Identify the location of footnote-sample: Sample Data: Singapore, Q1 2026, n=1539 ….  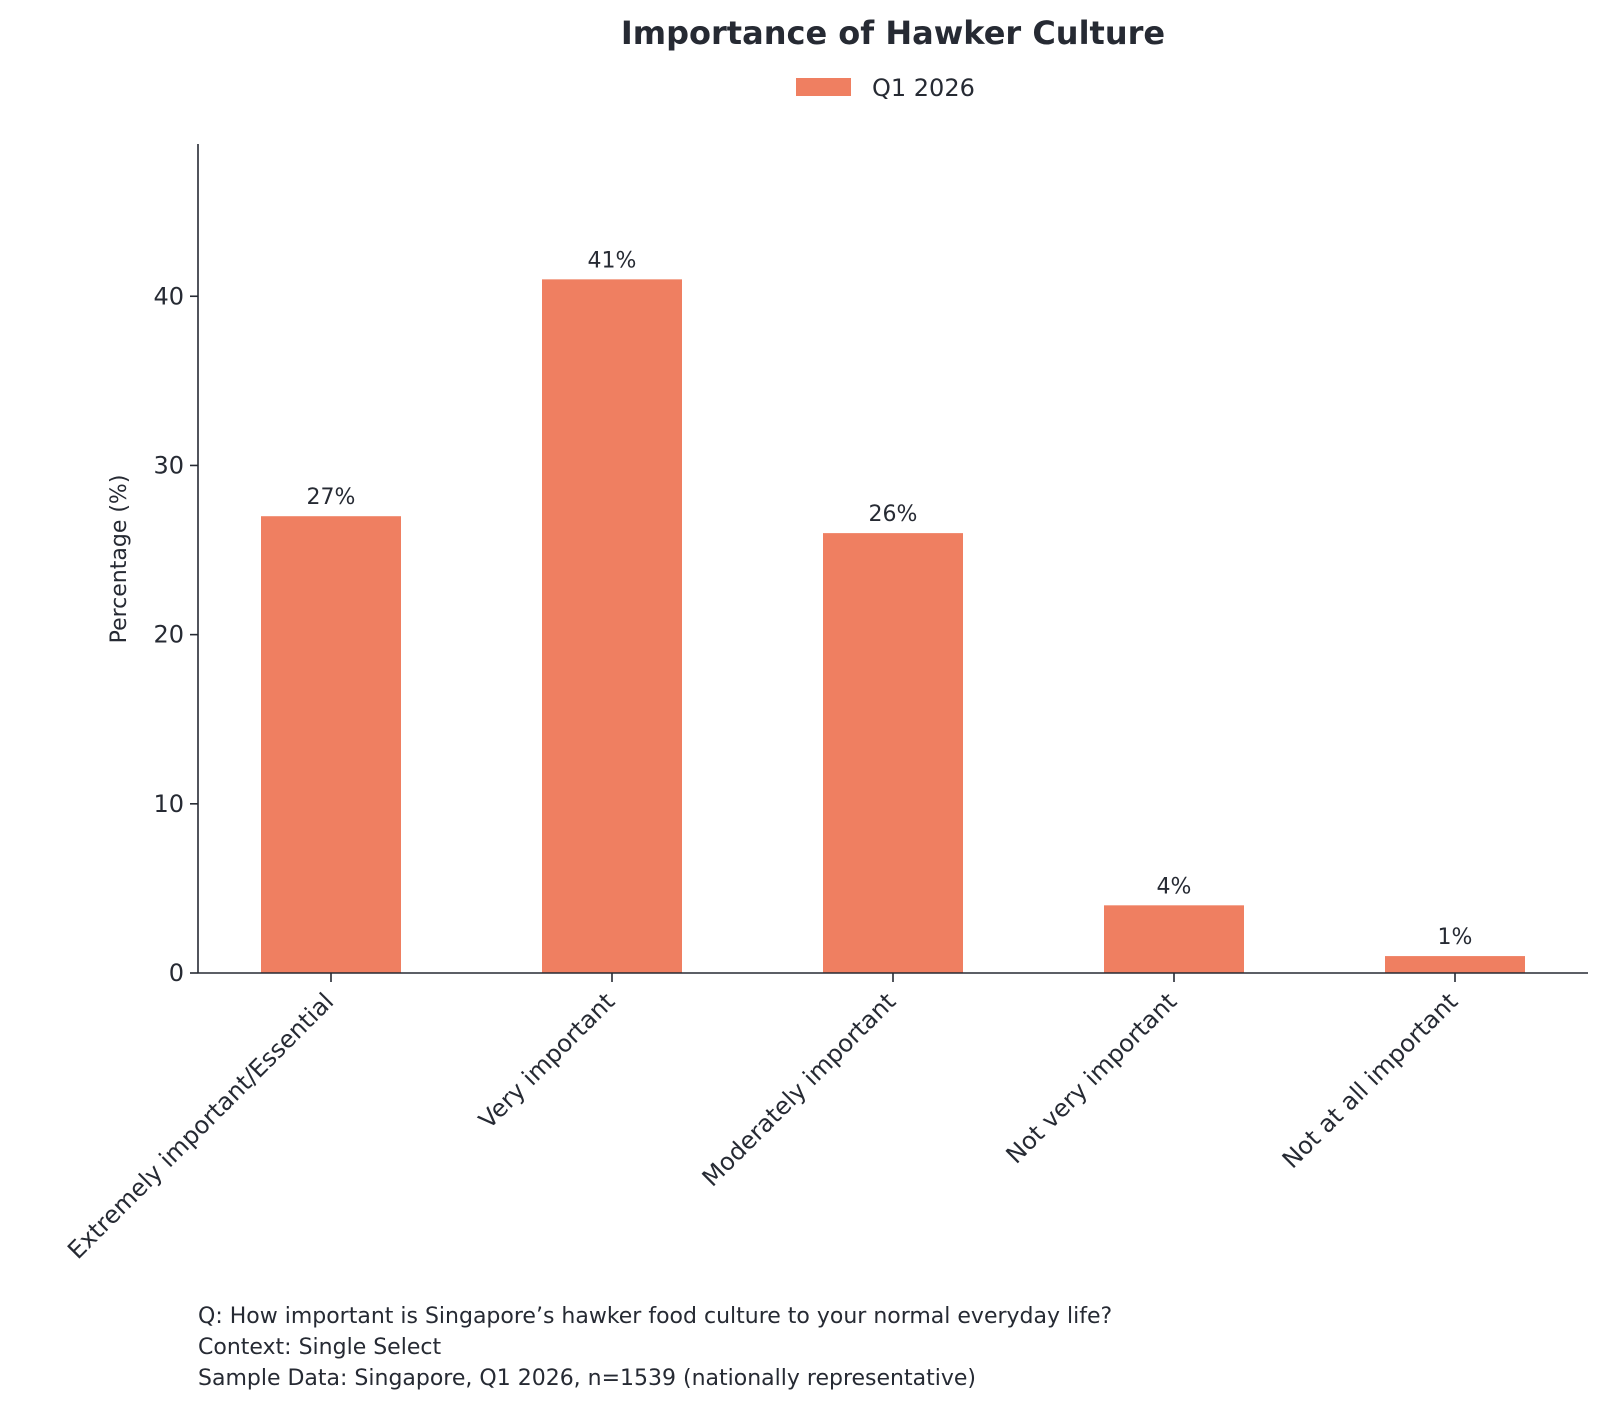
(587, 1378).